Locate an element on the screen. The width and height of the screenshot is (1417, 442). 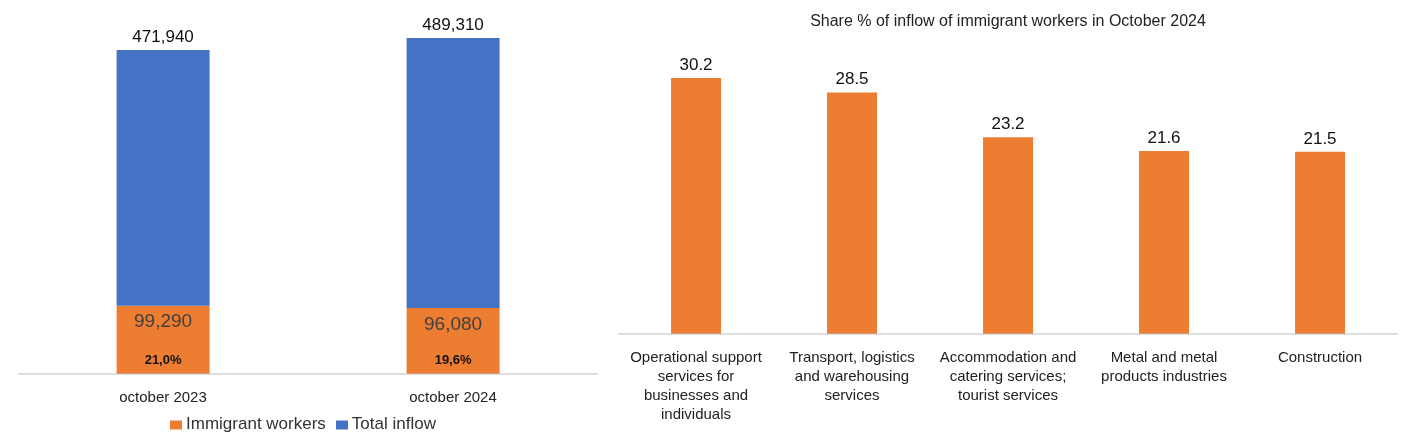
total-label: 489,310 is located at coordinates (453, 24).